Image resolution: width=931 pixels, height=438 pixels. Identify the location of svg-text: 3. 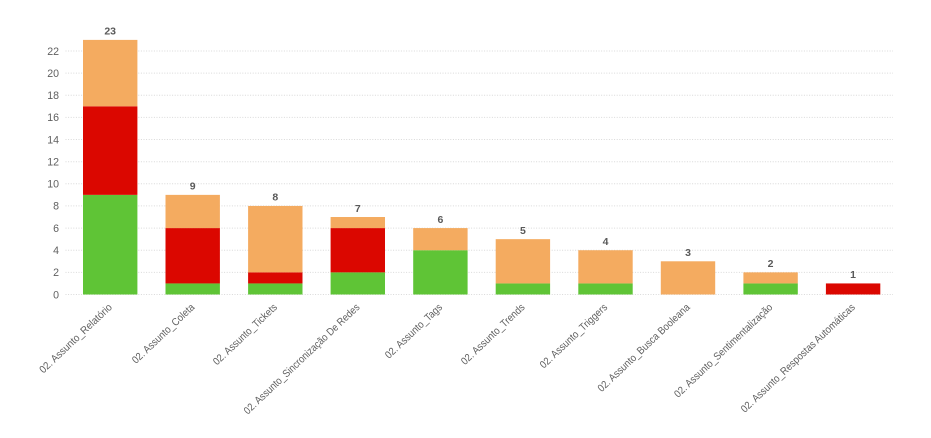
(688, 253).